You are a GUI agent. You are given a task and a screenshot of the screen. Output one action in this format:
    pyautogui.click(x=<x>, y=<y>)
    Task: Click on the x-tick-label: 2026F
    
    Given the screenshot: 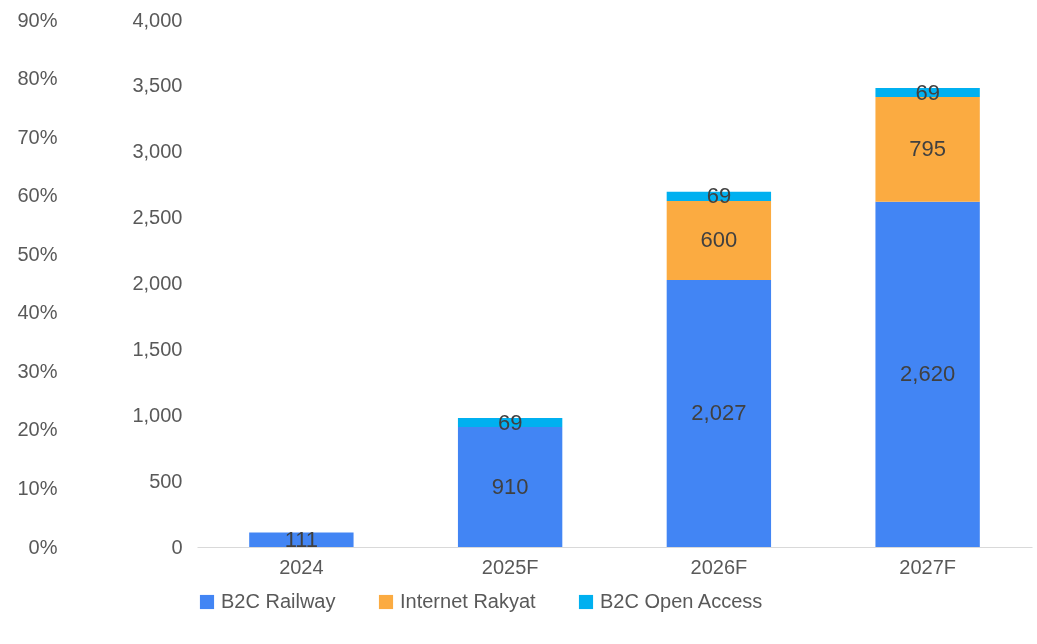 What is the action you would take?
    pyautogui.click(x=719, y=566)
    